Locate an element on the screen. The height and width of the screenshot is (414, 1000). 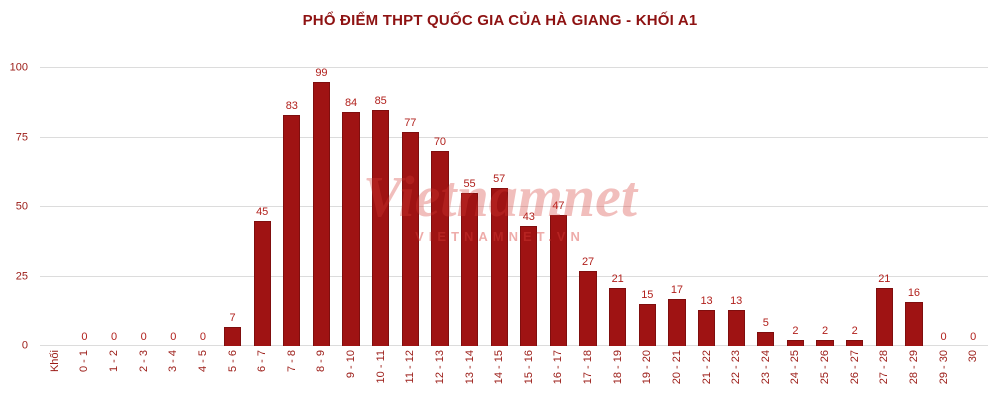
bar-value-label: 47 is located at coordinates (558, 206).